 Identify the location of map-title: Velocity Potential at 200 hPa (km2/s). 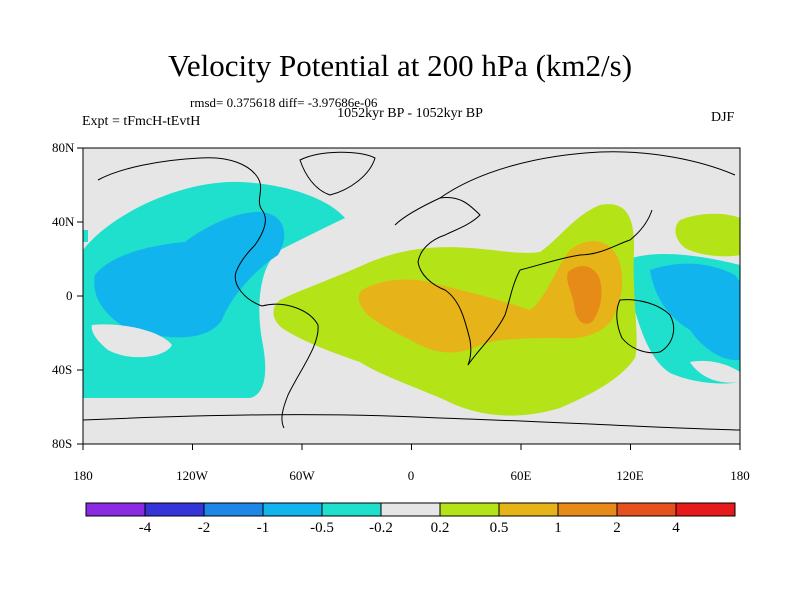
(400, 65).